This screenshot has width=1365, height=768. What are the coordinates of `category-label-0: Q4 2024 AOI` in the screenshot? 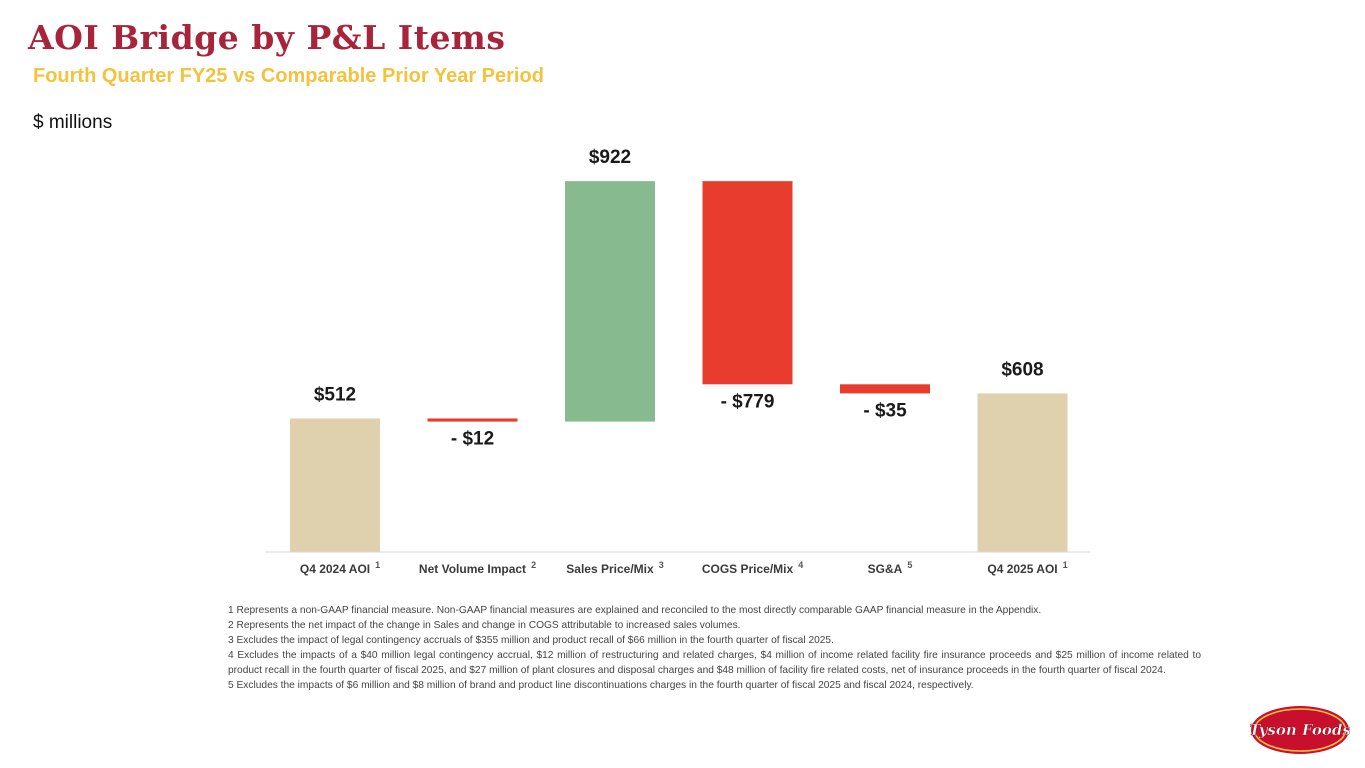 It's located at (335, 569).